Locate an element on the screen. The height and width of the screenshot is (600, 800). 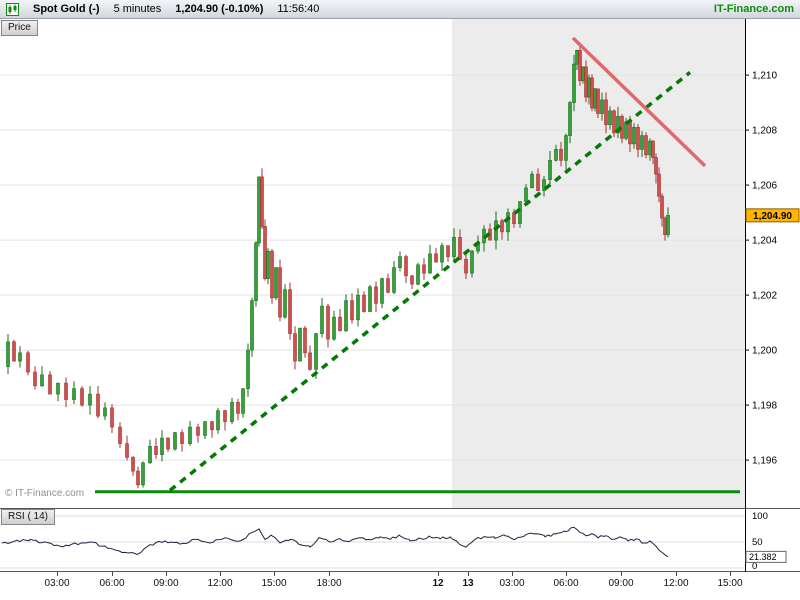
svg-text: 1,202 is located at coordinates (764, 296).